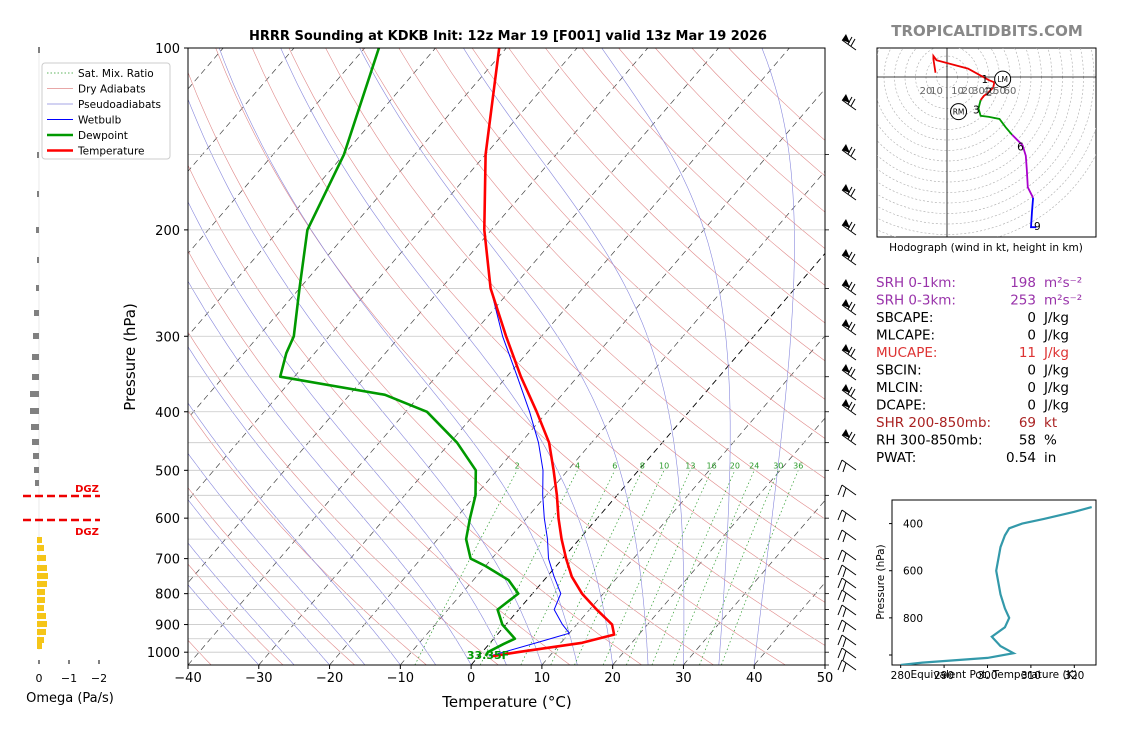  I want to click on index-label: DCAPE:, so click(901, 406).